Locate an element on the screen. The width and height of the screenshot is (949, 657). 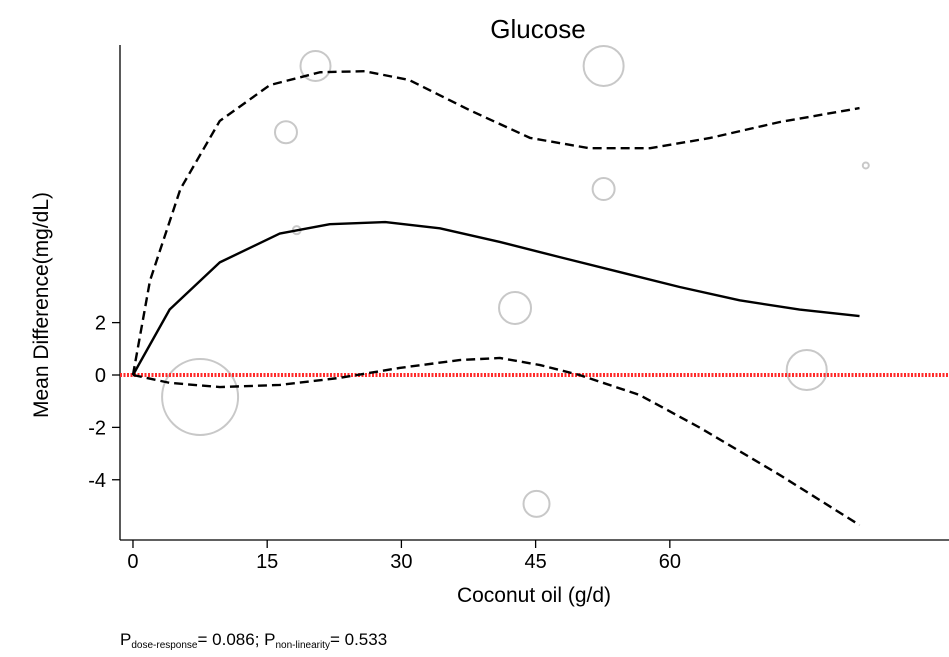
x-tick-label: 30 is located at coordinates (401, 562).